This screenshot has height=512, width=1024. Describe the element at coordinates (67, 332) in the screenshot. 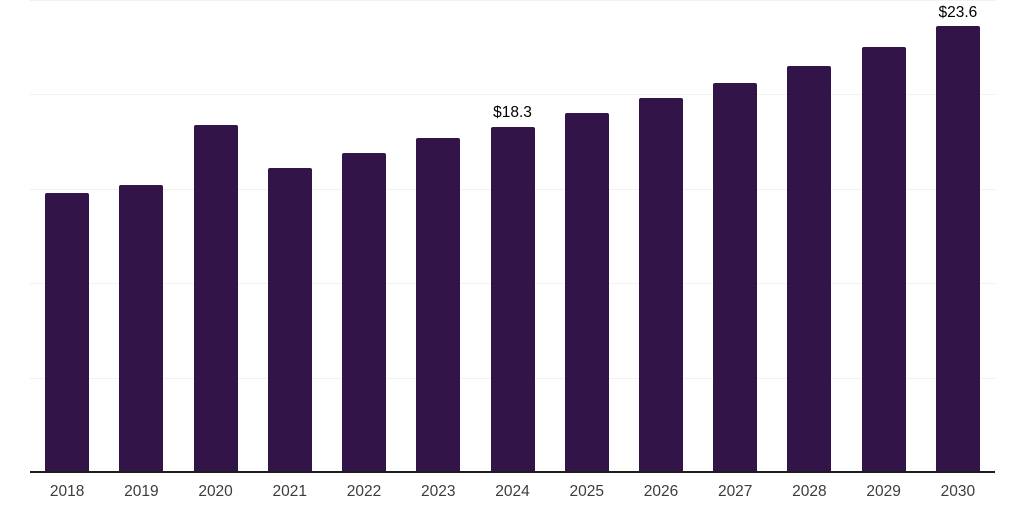

I see `bar-2018` at that location.